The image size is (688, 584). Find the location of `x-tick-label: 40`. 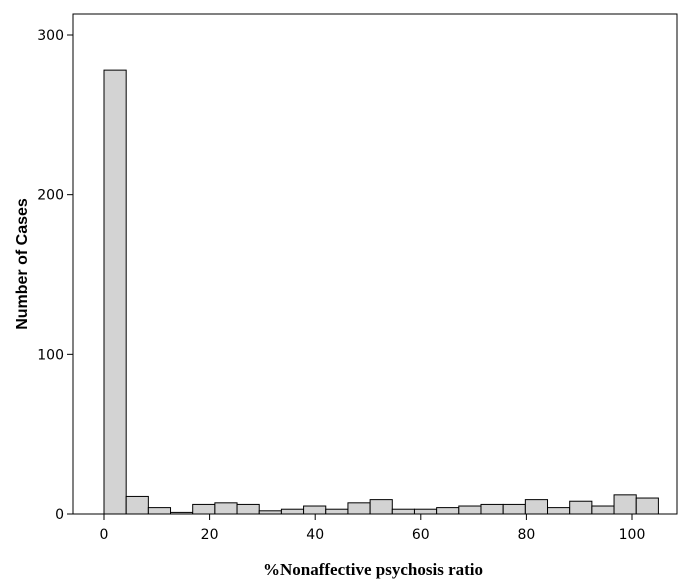

x-tick-label: 40 is located at coordinates (315, 535).